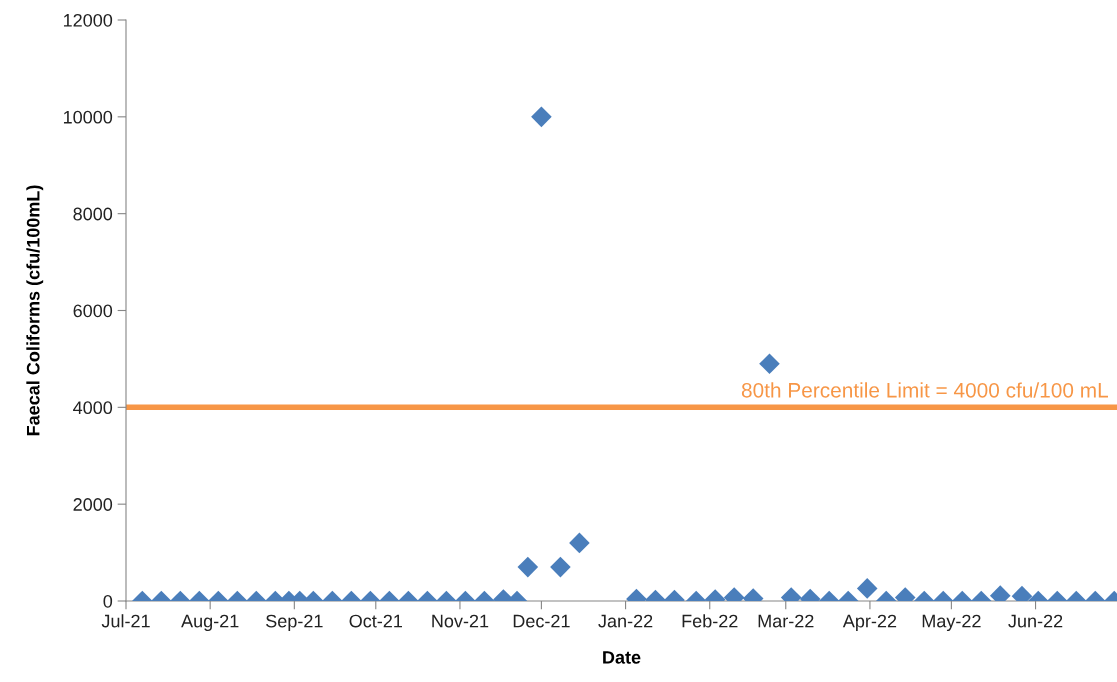  I want to click on y-axis-title: Faecal Coliforms (cfu/100mL), so click(35, 310).